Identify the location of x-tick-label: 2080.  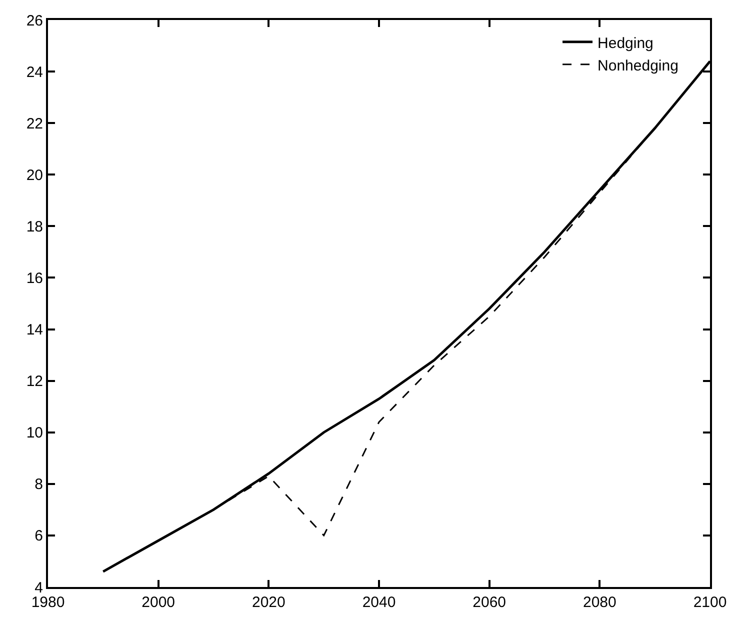
(599, 602).